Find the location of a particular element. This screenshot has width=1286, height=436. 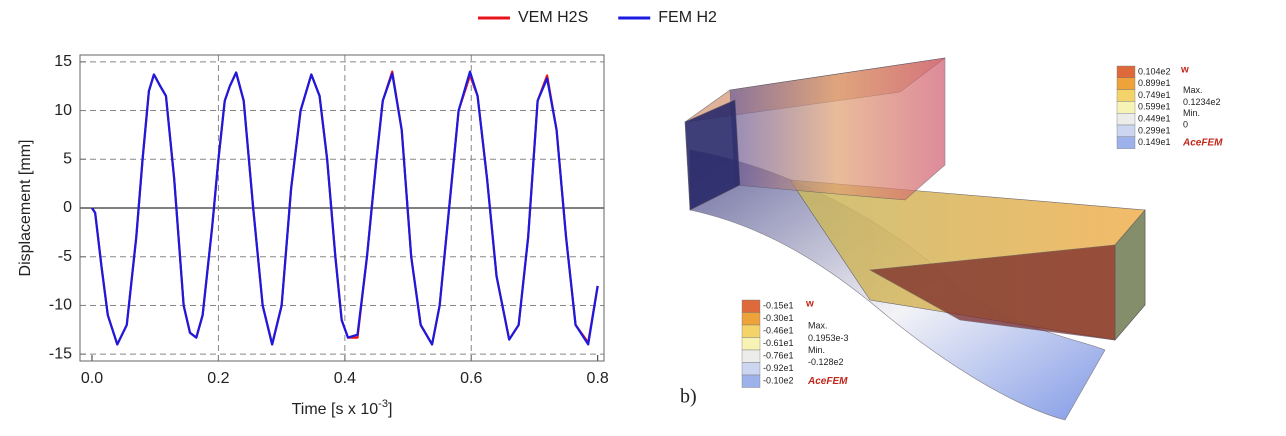

x-tick-label: 0.8 is located at coordinates (598, 378).